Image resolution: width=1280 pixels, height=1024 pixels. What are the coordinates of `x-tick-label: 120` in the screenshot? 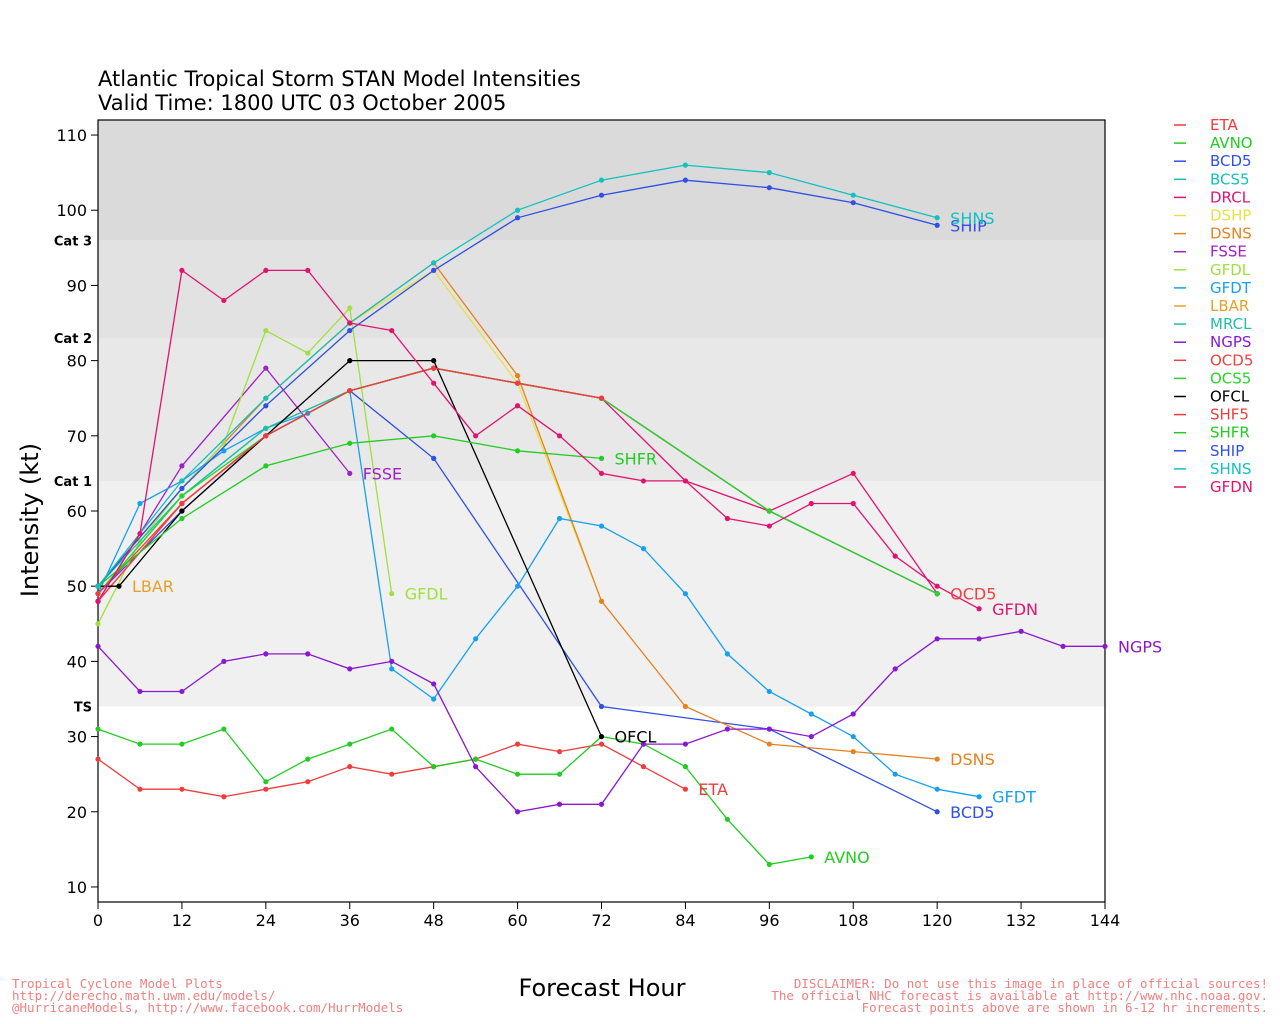 It's located at (937, 920).